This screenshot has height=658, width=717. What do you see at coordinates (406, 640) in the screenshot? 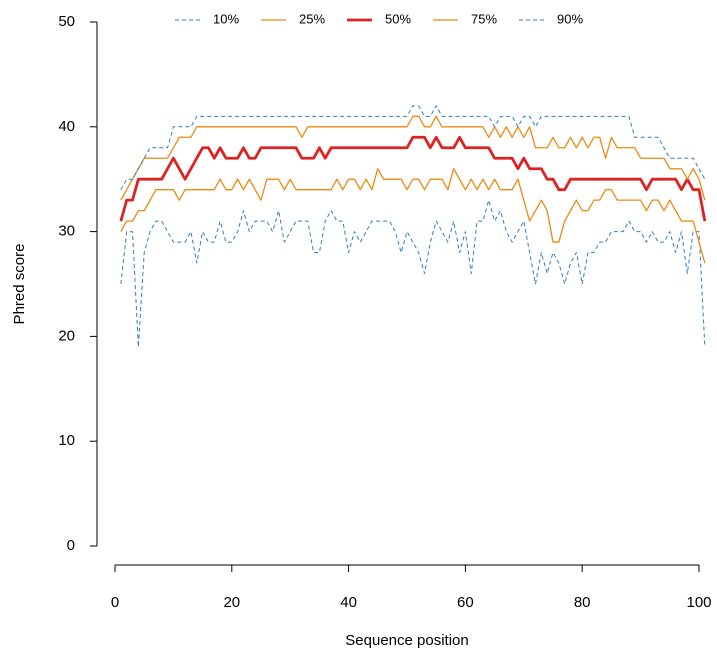
I see `x-axis-label: Sequence position` at bounding box center [406, 640].